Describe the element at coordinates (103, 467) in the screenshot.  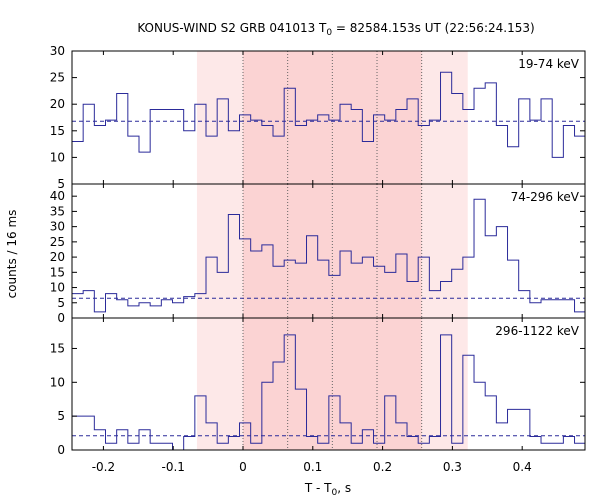
I see `x-tick-label: -0.2` at that location.